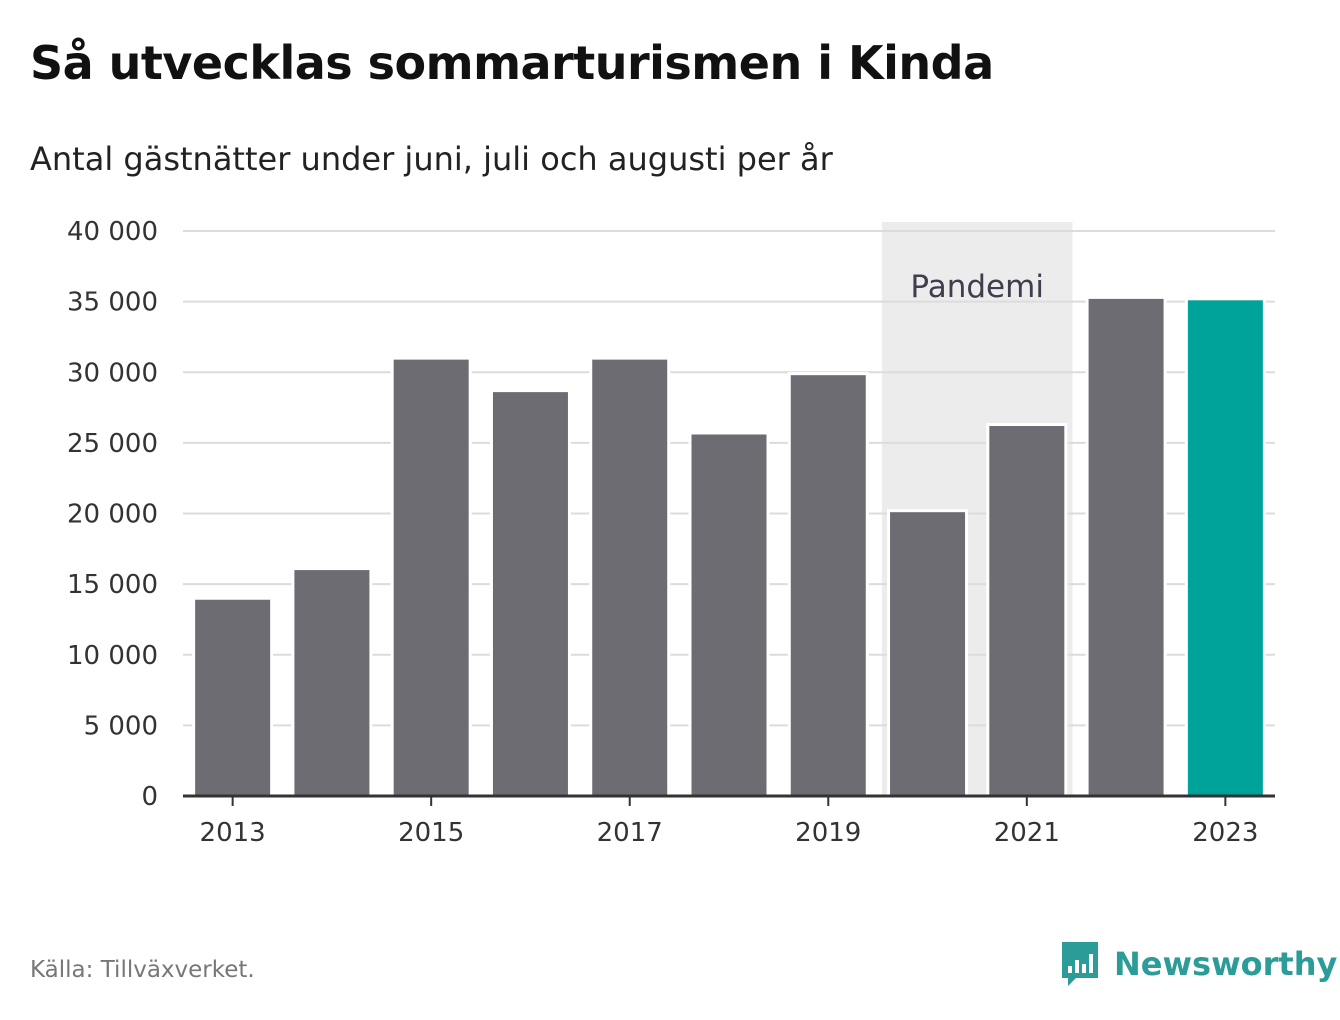 This screenshot has height=1020, width=1340. What do you see at coordinates (928, 653) in the screenshot?
I see `bar-2020` at bounding box center [928, 653].